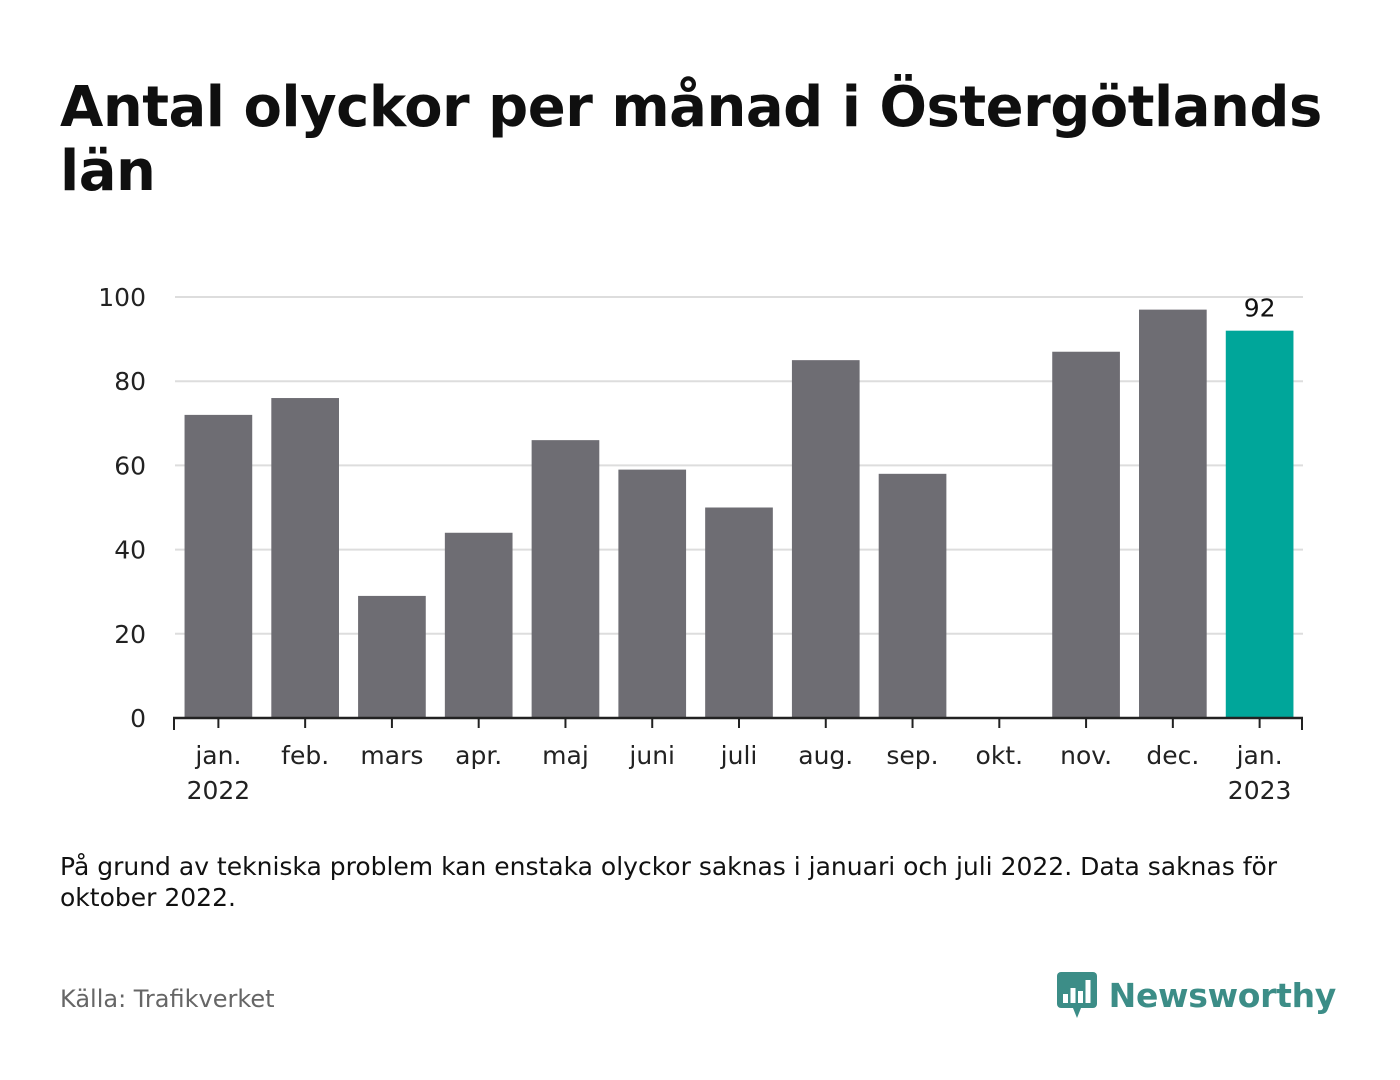 The image size is (1400, 1080). Describe the element at coordinates (138, 718) in the screenshot. I see `y-tick-label: 0` at that location.